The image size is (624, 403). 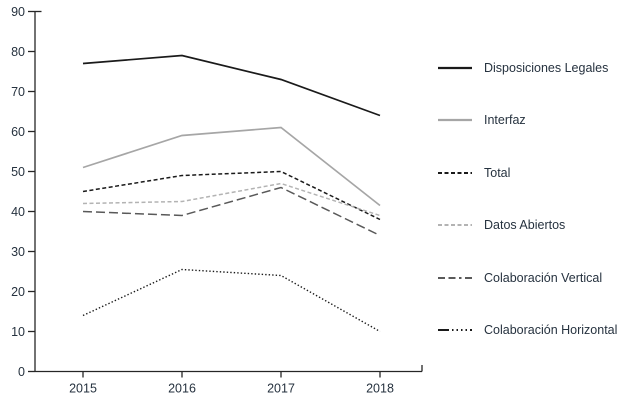 I want to click on legend-item-interfaz: Interfaz, so click(x=531, y=120).